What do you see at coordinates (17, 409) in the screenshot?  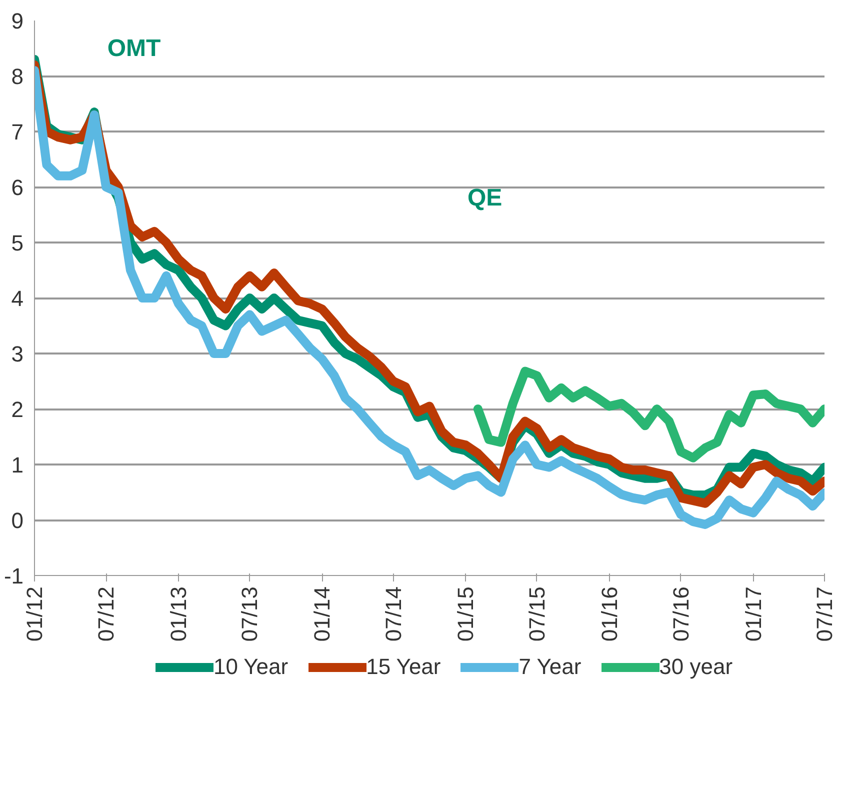 I see `y-tick-label: 2` at bounding box center [17, 409].